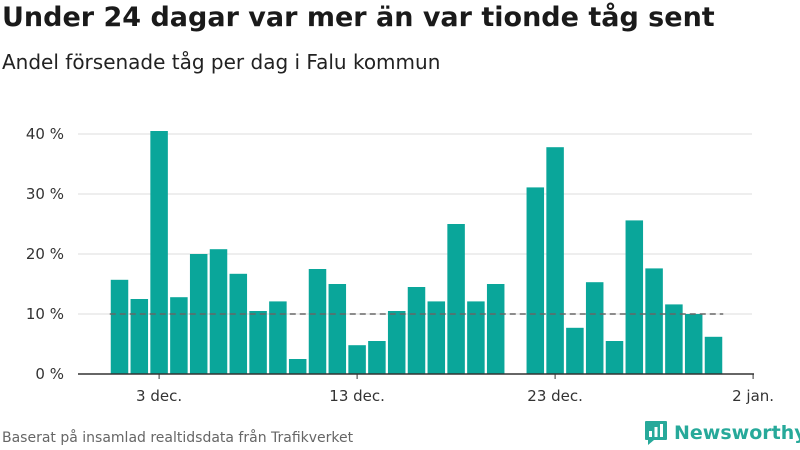  Describe the element at coordinates (49, 374) in the screenshot. I see `y-tick-label: 0 %` at that location.